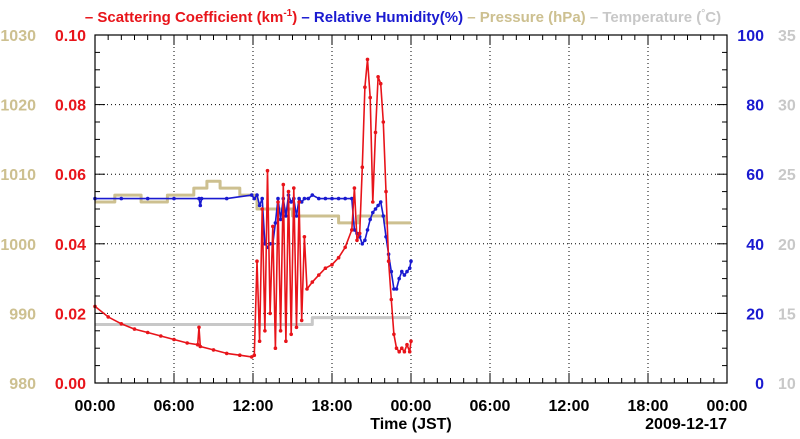 Image resolution: width=800 pixels, height=439 pixels. What do you see at coordinates (18, 175) in the screenshot?
I see `pressure-tick-label: 1010` at bounding box center [18, 175].